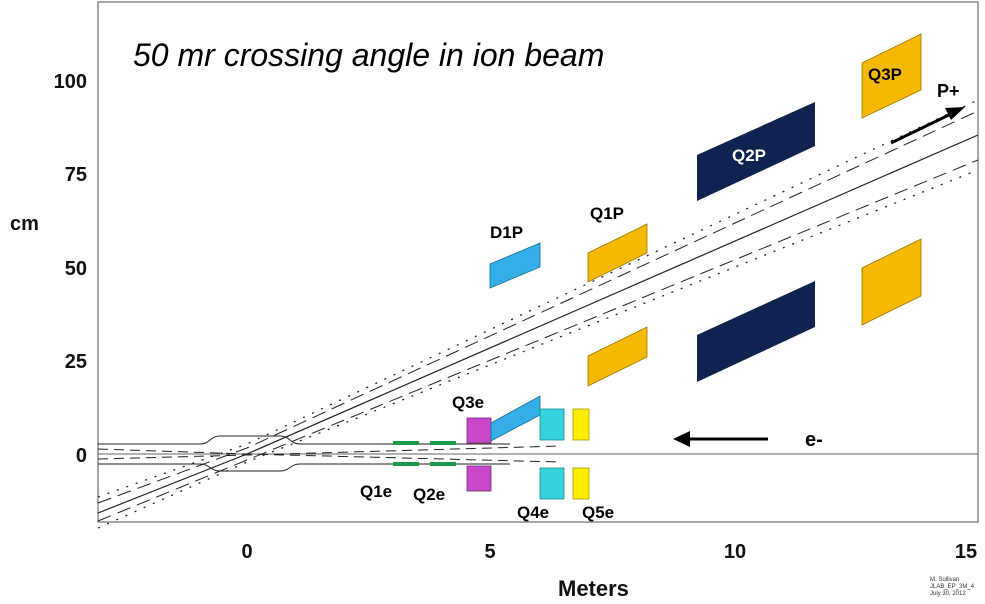 This screenshot has height=604, width=985. I want to click on x-tick-10: 10, so click(735, 552).